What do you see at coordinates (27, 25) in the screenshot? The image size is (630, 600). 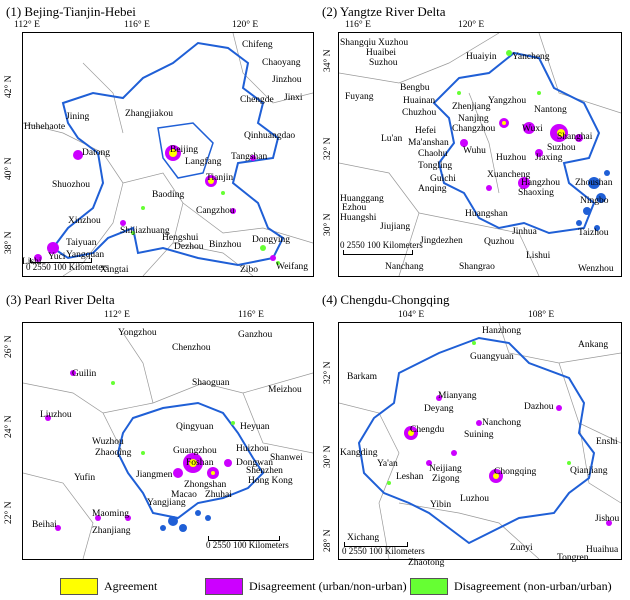 I see `lon-tick: 112° E` at bounding box center [27, 25].